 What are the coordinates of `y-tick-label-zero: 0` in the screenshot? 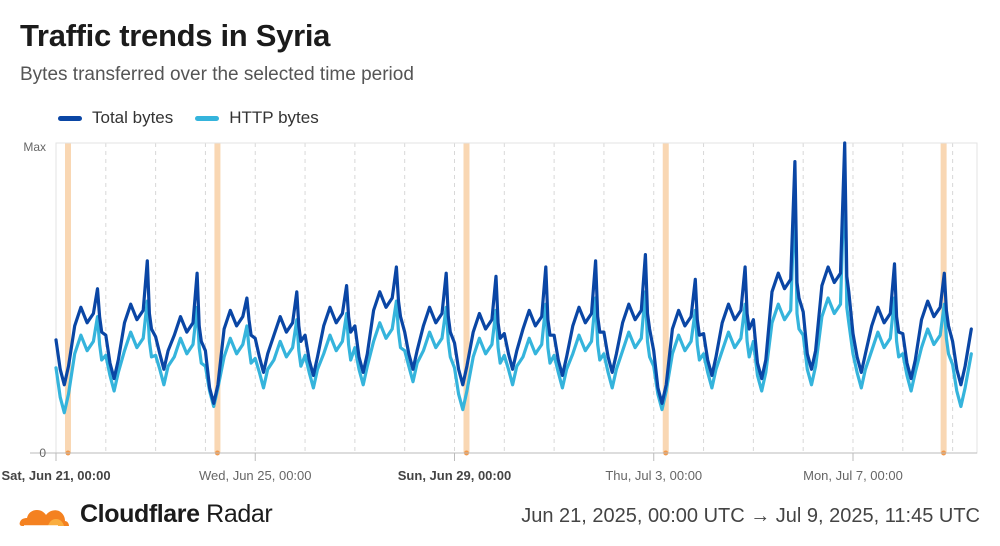 It's located at (42, 453).